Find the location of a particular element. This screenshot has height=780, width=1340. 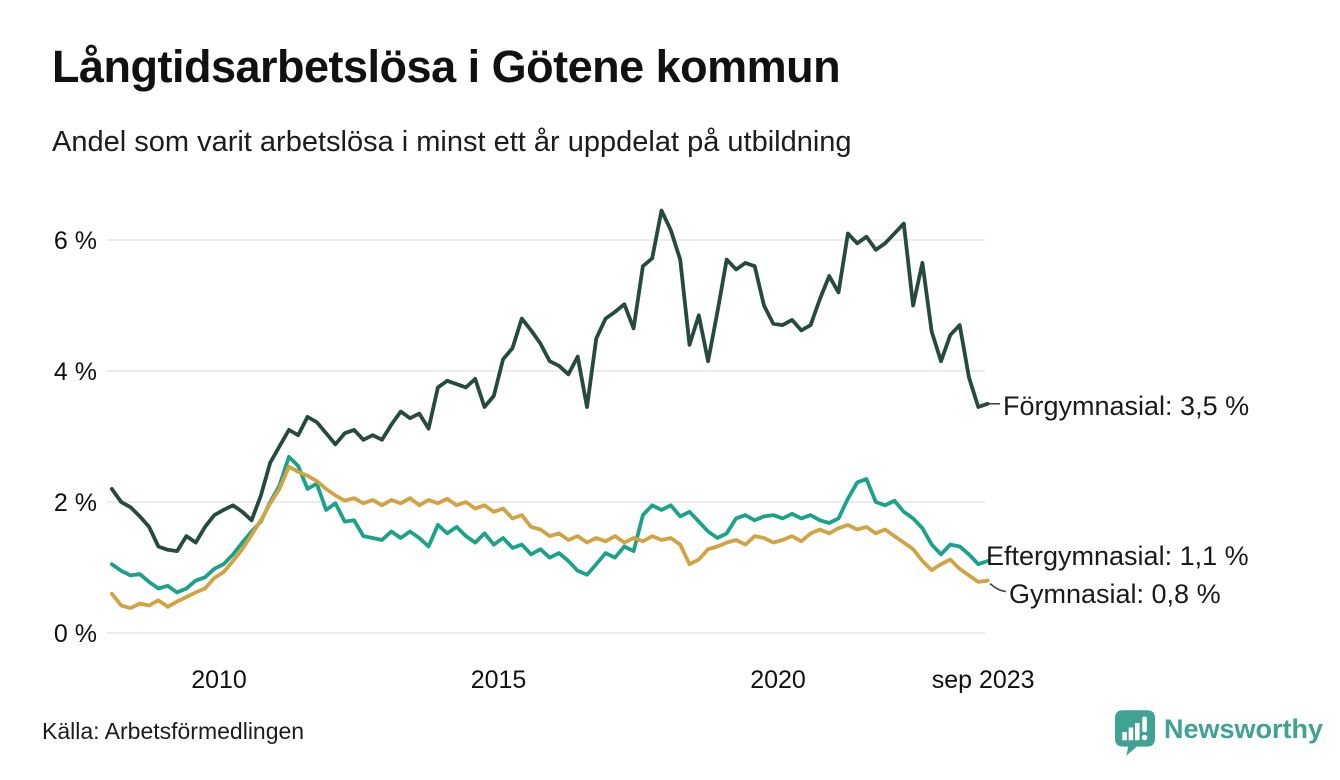

series-end-label-forgymnasial: Förgymnasial: 3,5 % is located at coordinates (1126, 406).